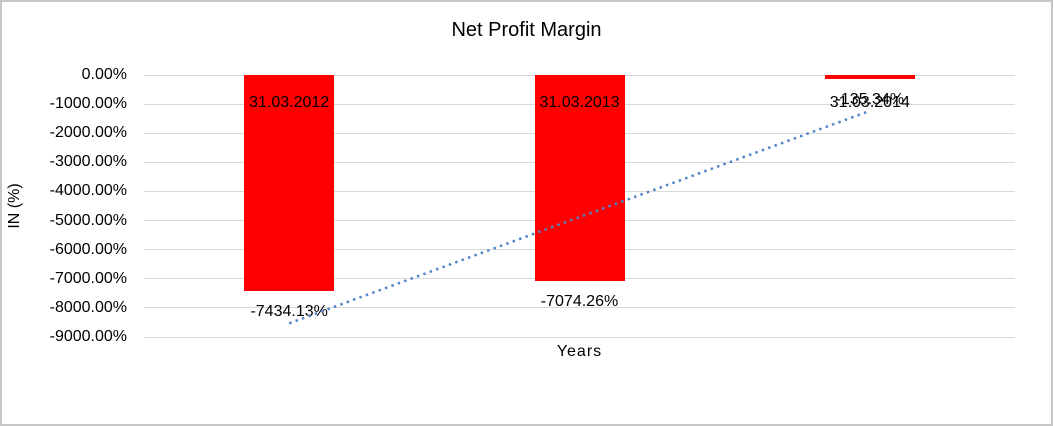 This screenshot has height=426, width=1053. What do you see at coordinates (88, 191) in the screenshot?
I see `y-axis-tick-label: -4000.00%` at bounding box center [88, 191].